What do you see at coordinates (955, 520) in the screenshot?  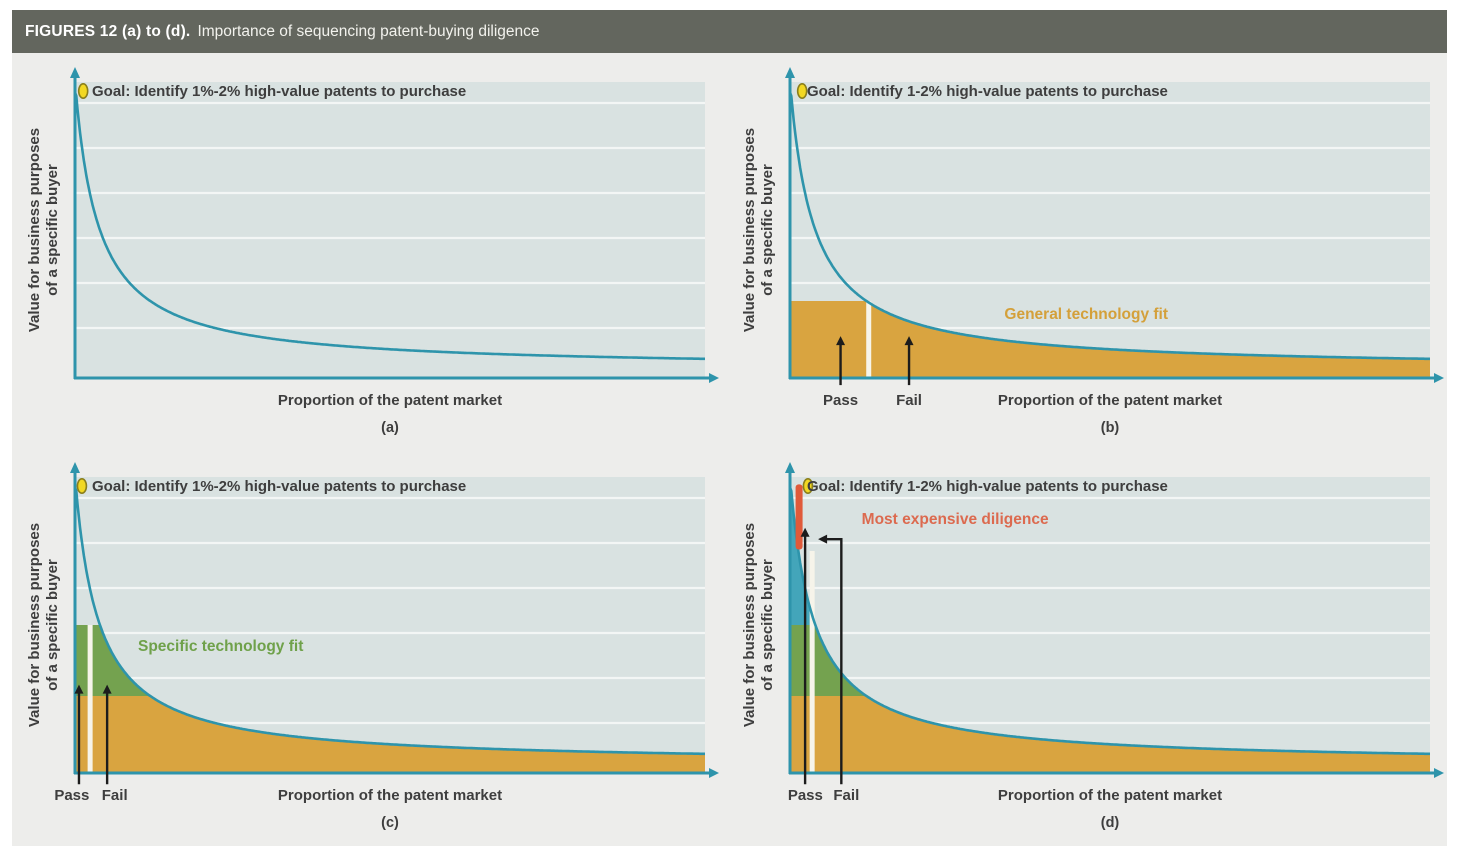 I see `region-label-most-expensive-diligence: Most expensive diligence` at bounding box center [955, 520].